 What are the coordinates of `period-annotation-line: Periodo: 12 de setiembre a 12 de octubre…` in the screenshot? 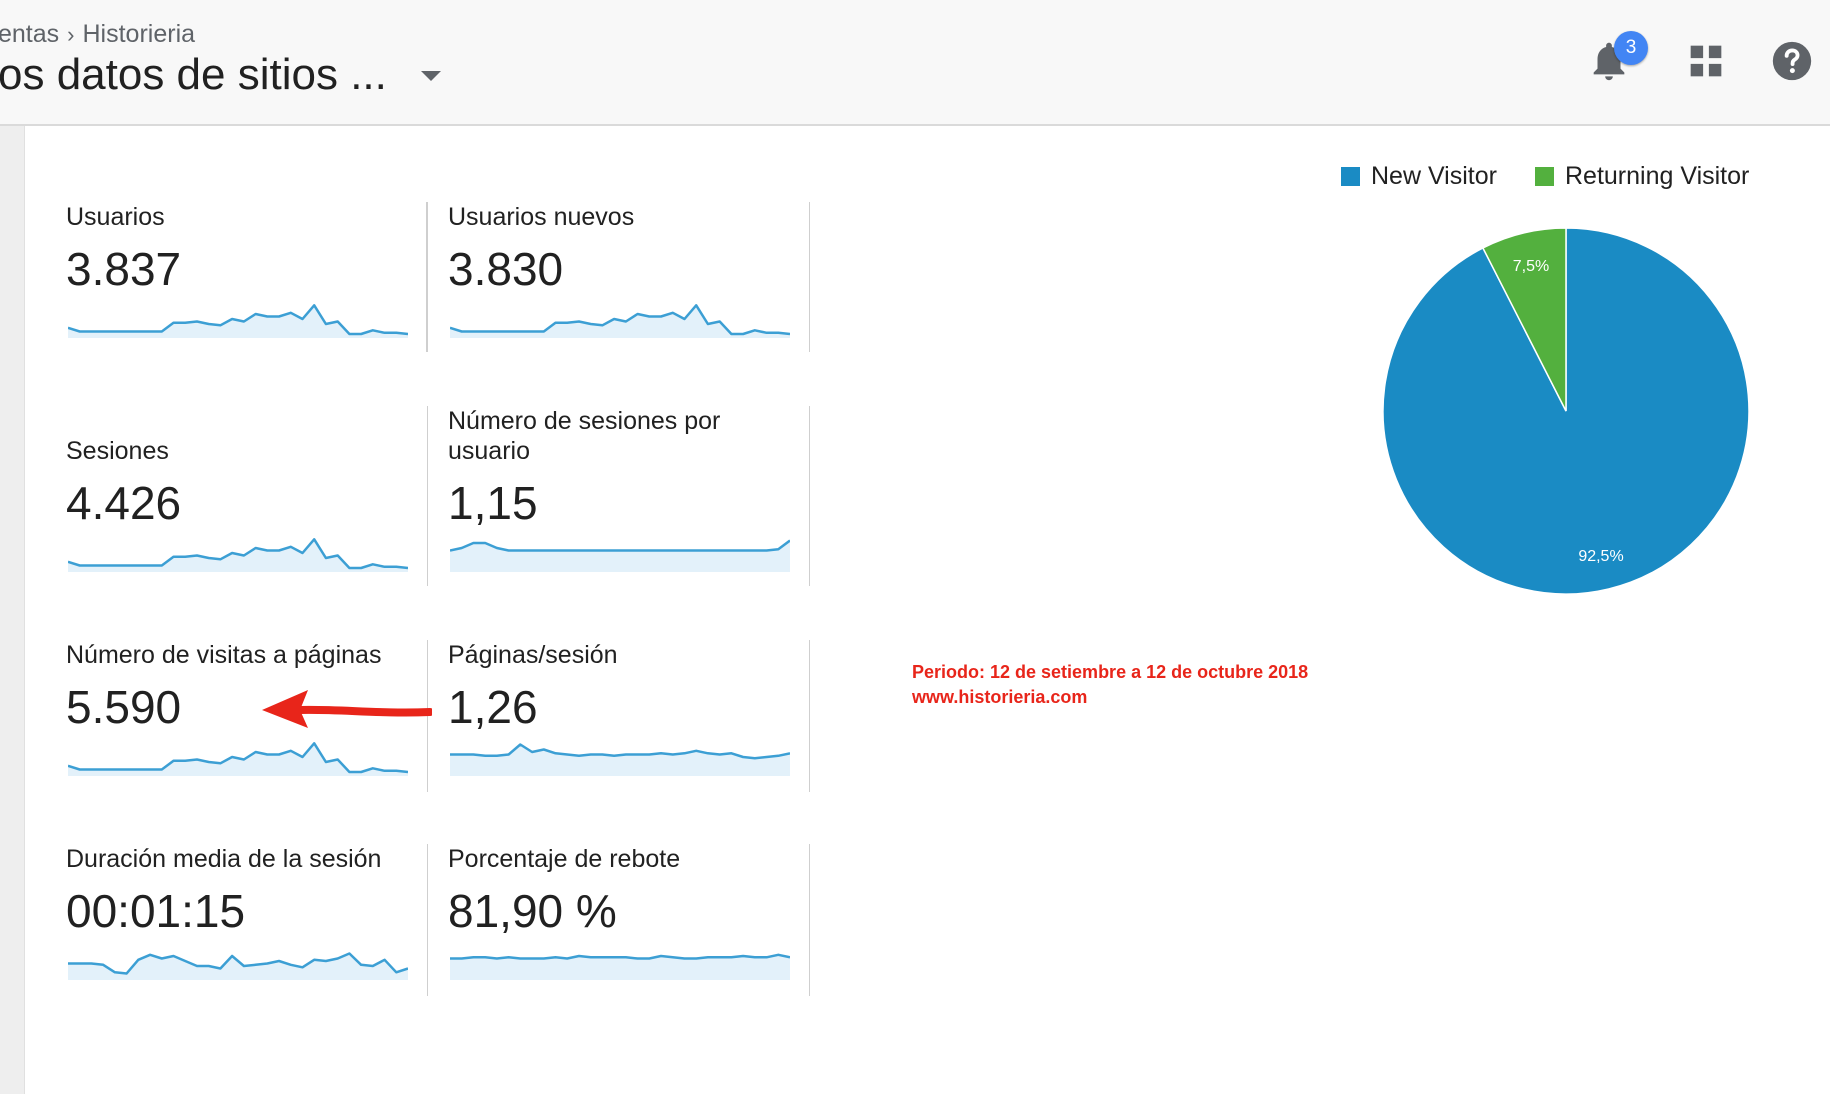 It's located at (1110, 672).